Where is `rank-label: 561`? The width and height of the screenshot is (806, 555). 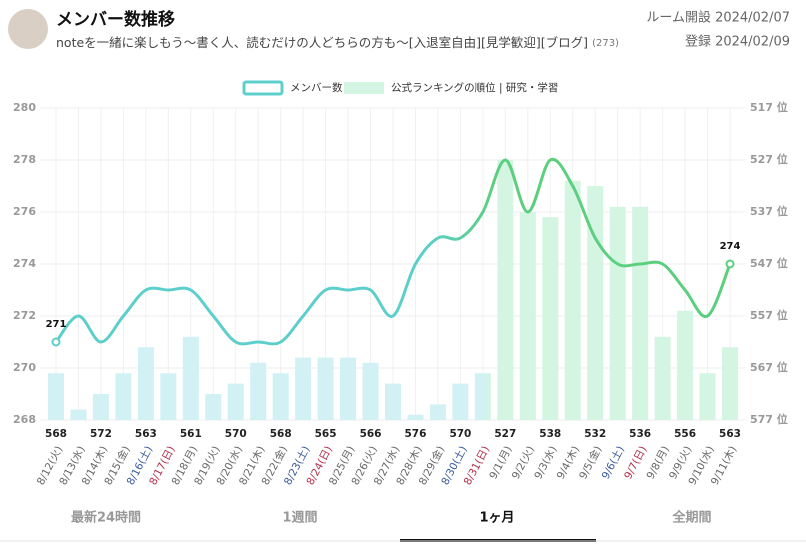 rank-label: 561 is located at coordinates (191, 434).